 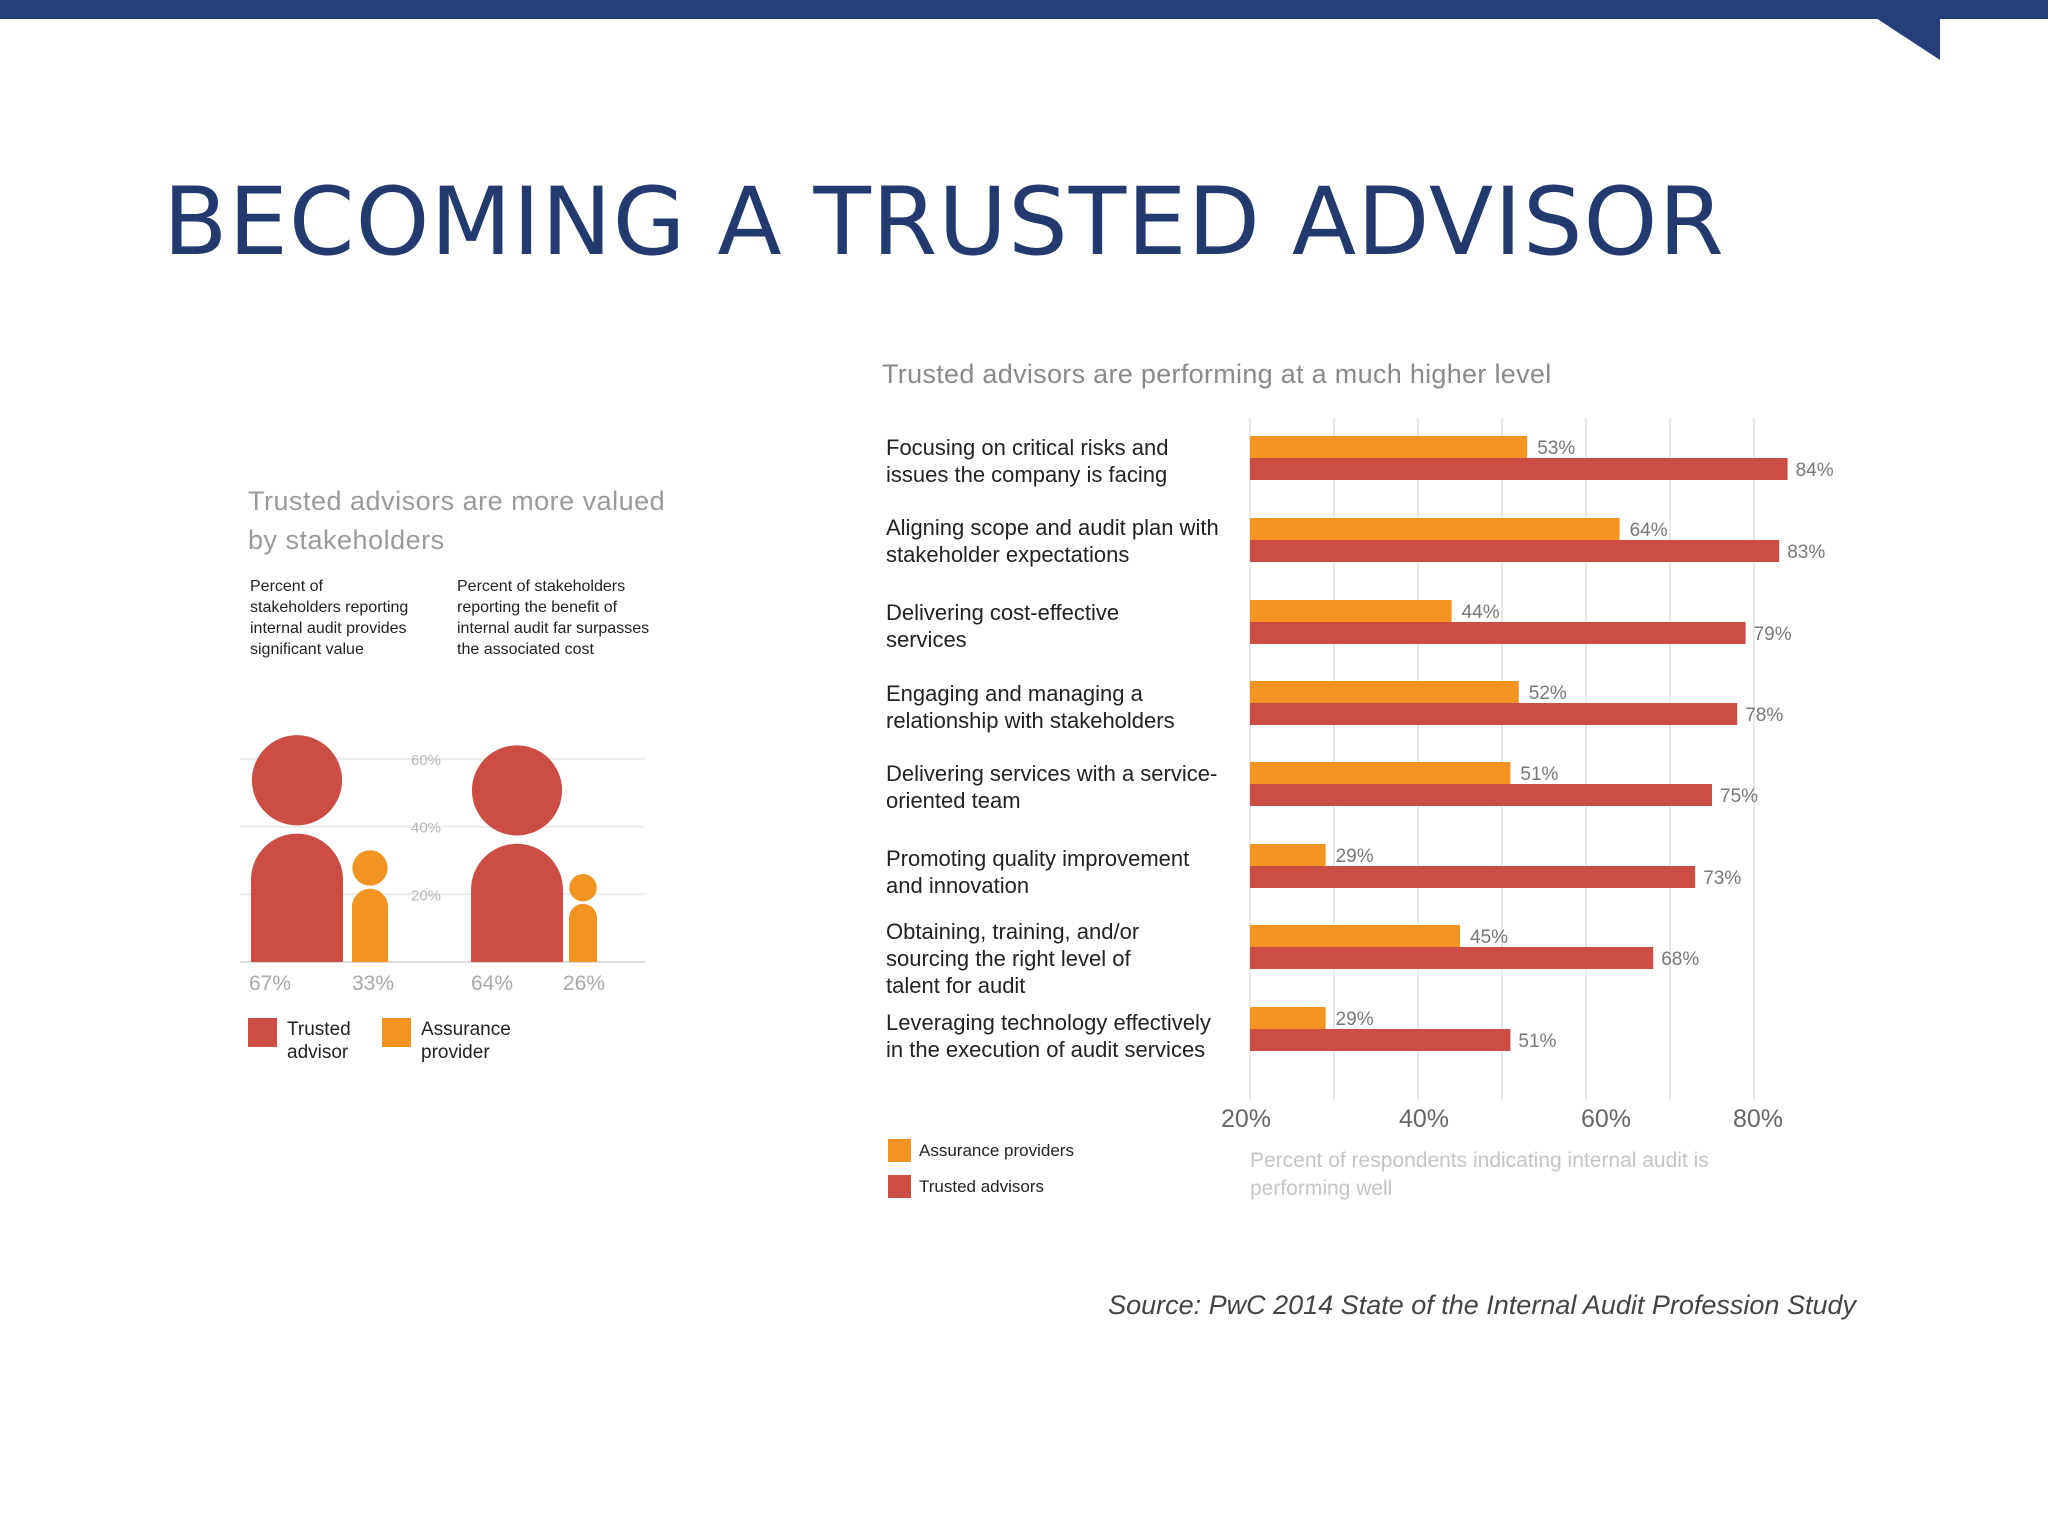 What do you see at coordinates (1815, 470) in the screenshot?
I see `value-label-trusted-1: 84%` at bounding box center [1815, 470].